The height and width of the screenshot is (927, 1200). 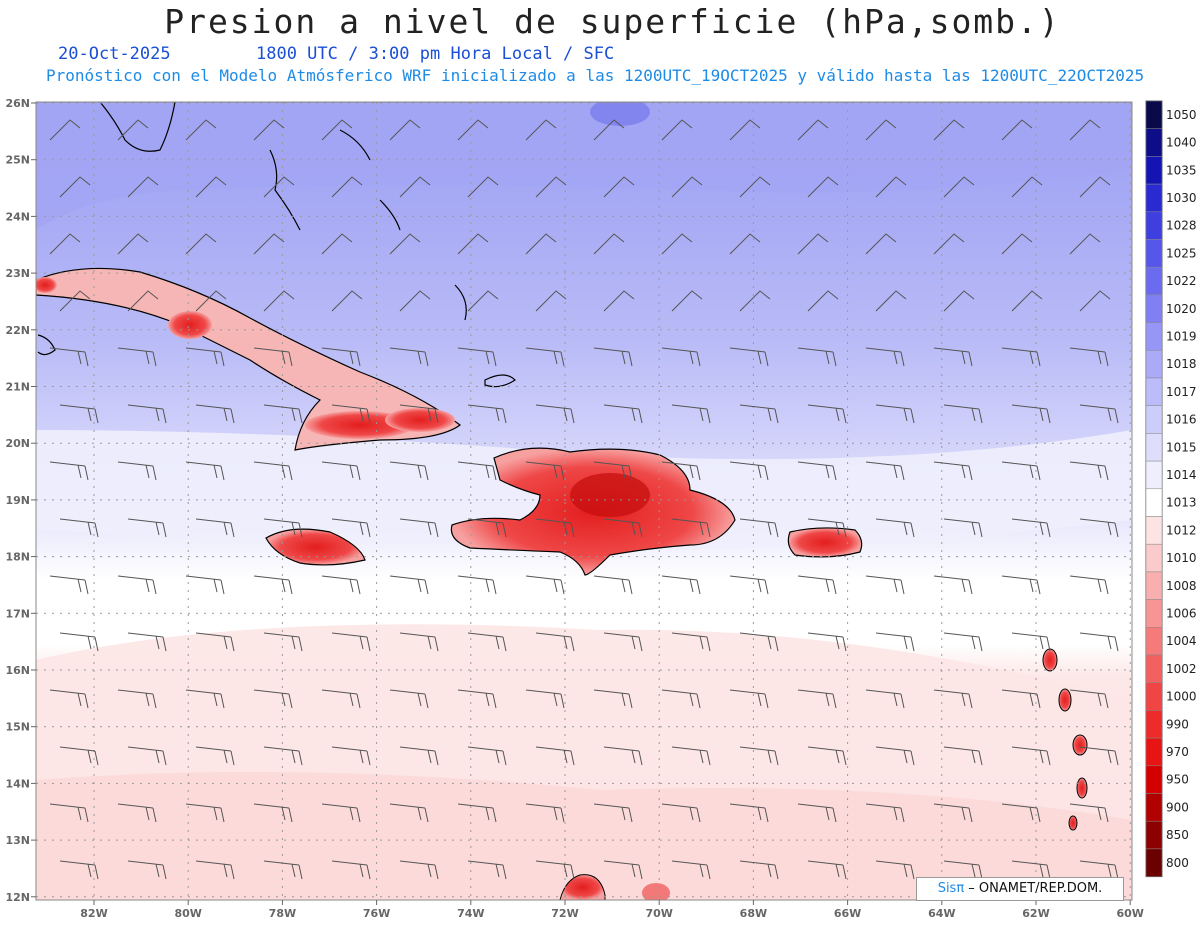 What do you see at coordinates (1082, 788) in the screenshot?
I see `st-lucia-island` at bounding box center [1082, 788].